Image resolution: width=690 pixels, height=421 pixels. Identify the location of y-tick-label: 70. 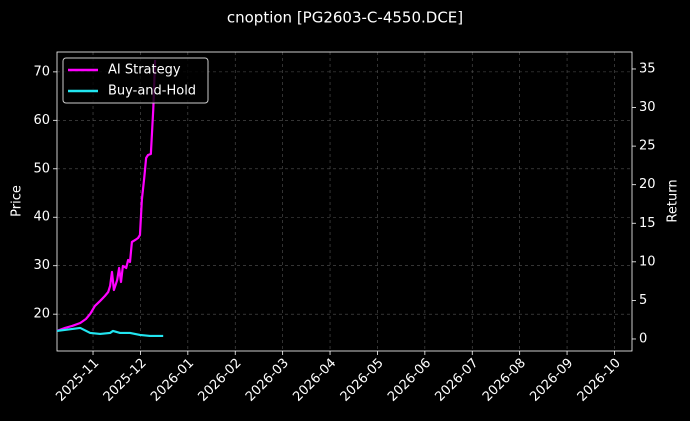
(41, 71).